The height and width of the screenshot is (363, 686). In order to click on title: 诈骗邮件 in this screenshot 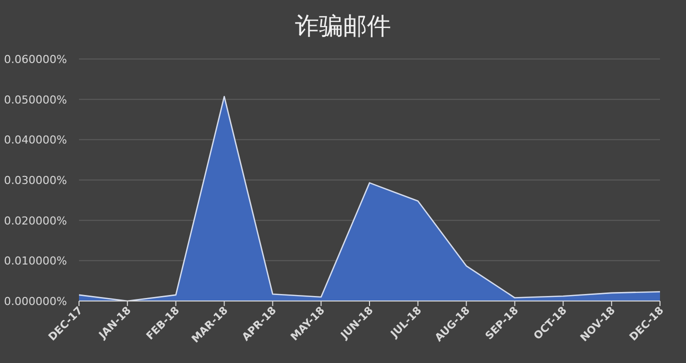, I will do `click(343, 26)`.